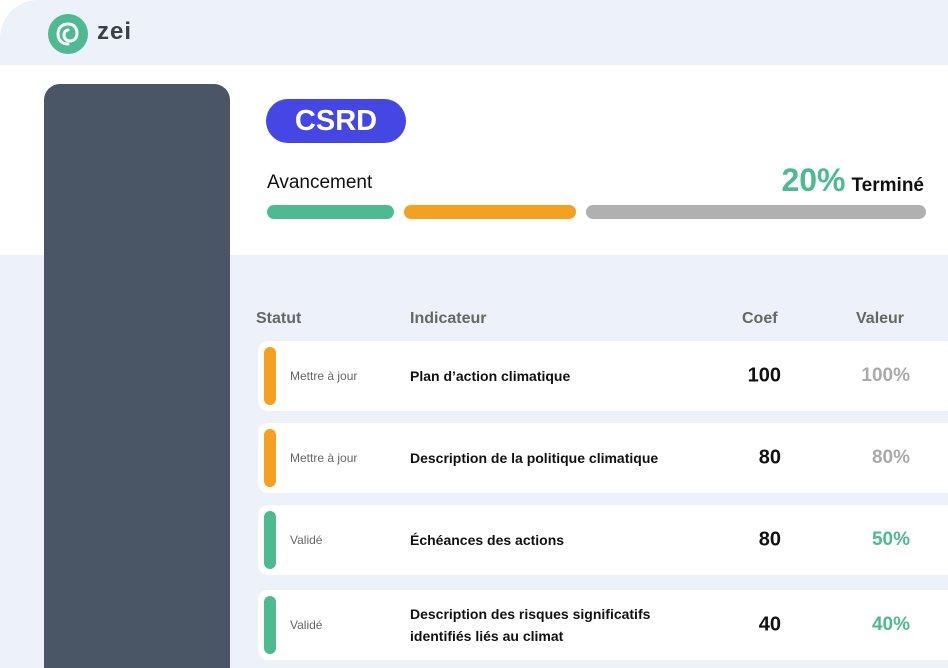  I want to click on indicator-name: Échéances des actions, so click(487, 540).